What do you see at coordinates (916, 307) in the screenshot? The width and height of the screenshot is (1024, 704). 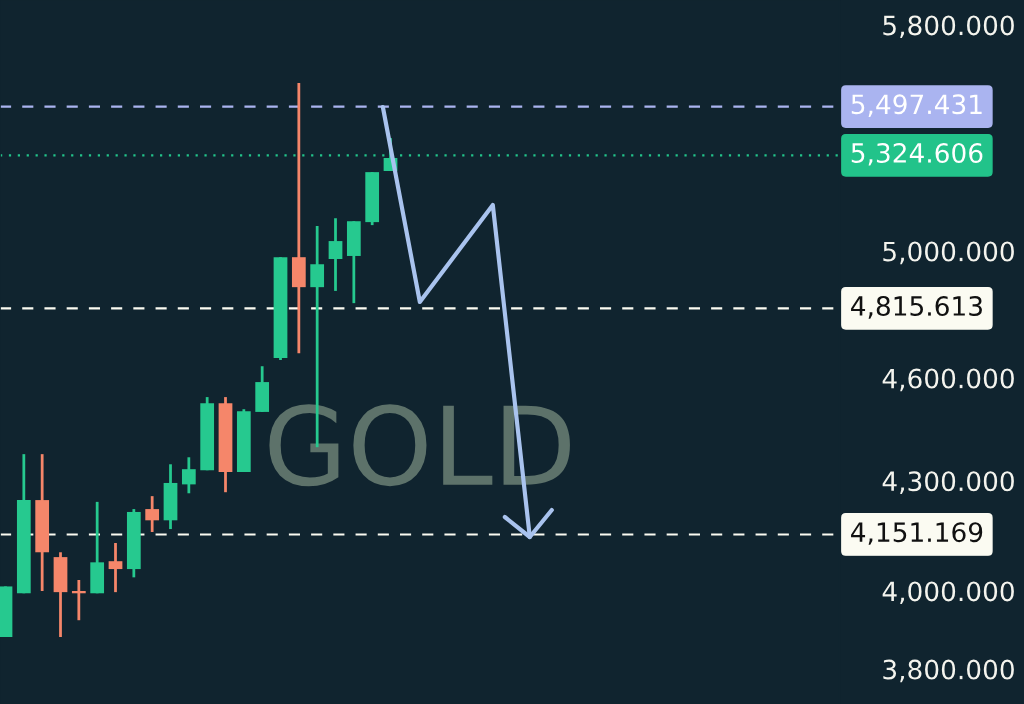 I see `ref-line-label: 4,815.613` at bounding box center [916, 307].